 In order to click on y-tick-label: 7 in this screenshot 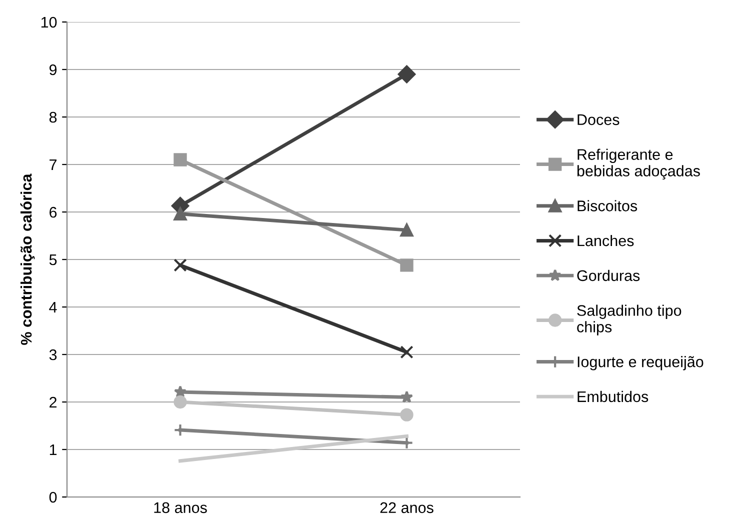, I will do `click(53, 165)`.